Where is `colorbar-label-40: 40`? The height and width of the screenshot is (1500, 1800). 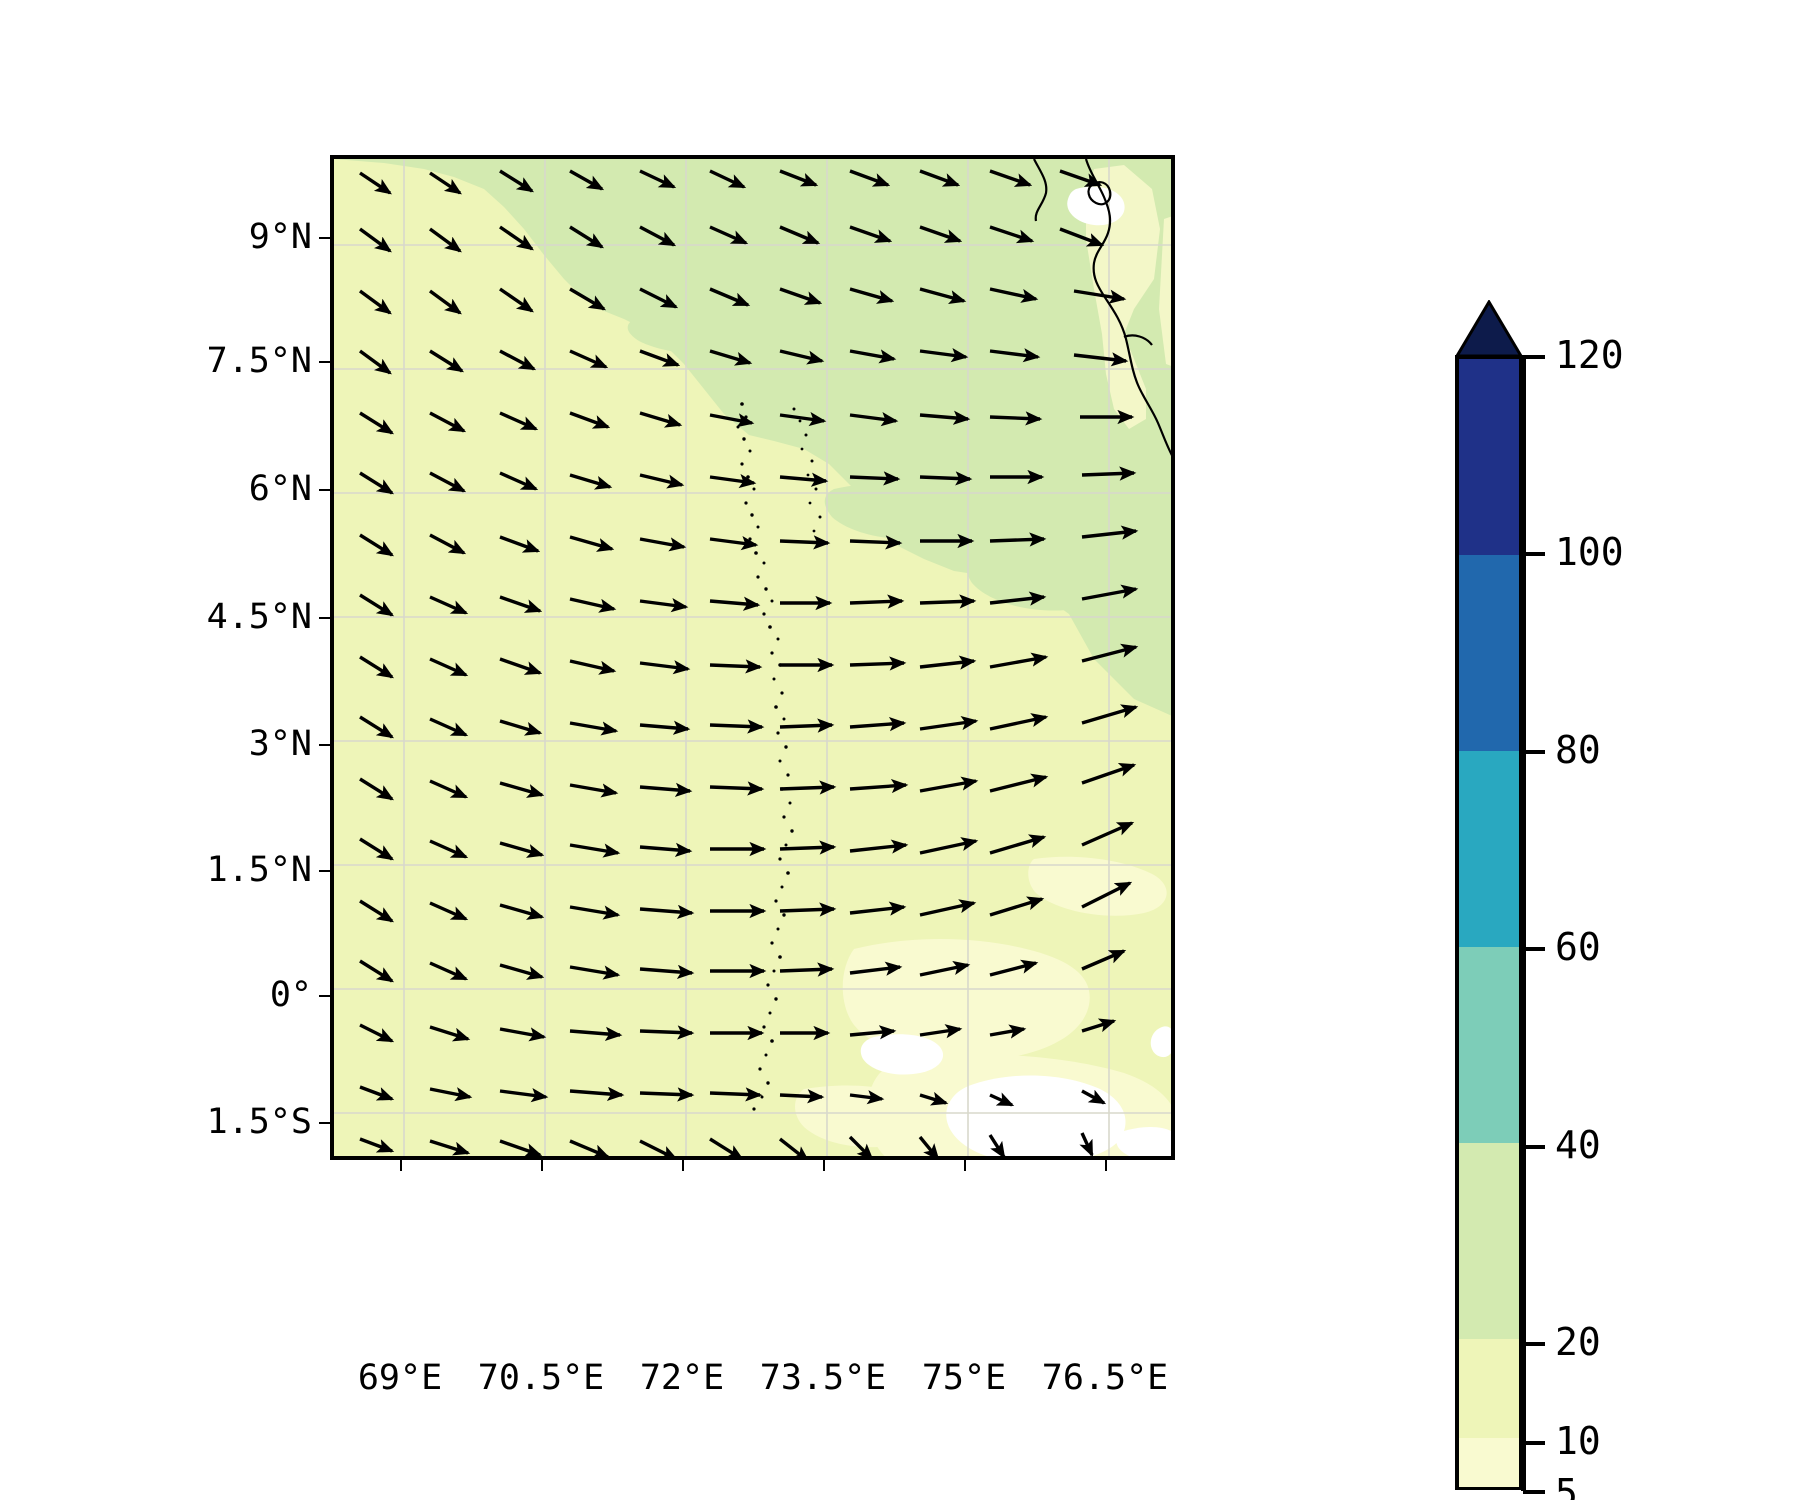 colorbar-label-40: 40 is located at coordinates (1578, 1145).